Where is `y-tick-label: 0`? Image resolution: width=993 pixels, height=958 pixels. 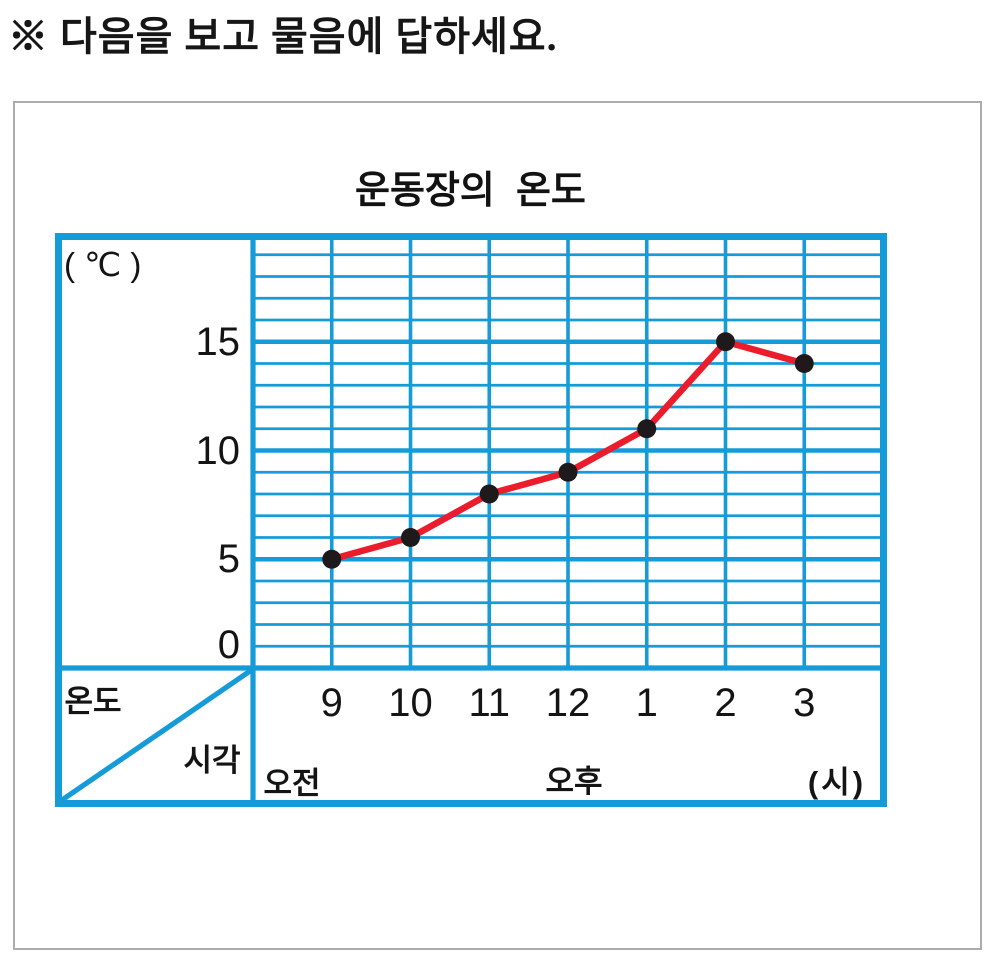
y-tick-label: 0 is located at coordinates (228, 645).